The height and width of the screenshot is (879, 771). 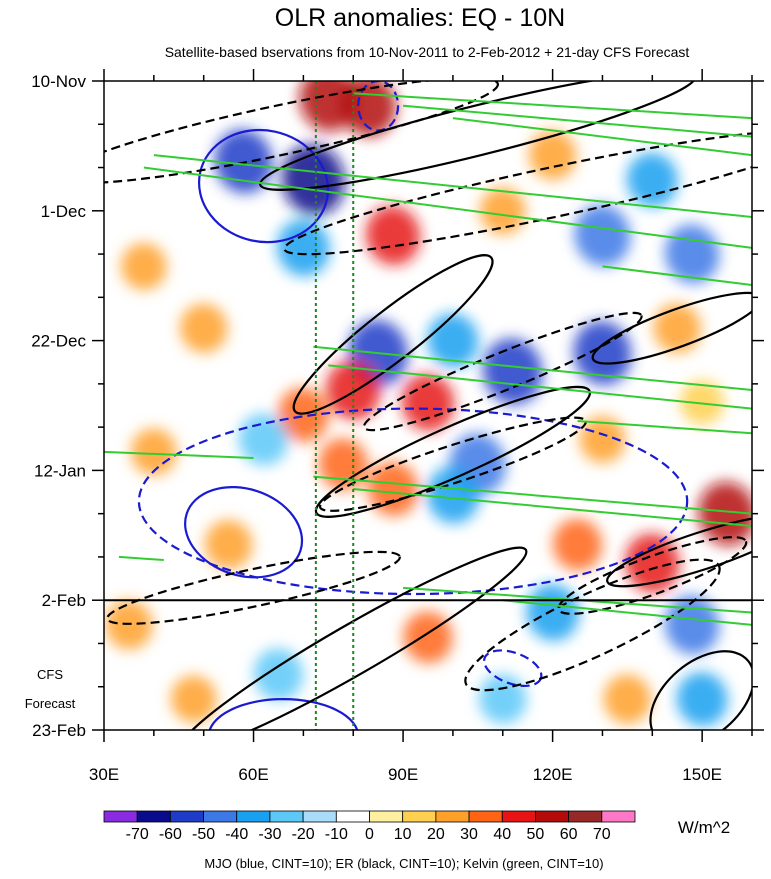 What do you see at coordinates (58, 81) in the screenshot?
I see `y-tick-label-0: 10-Nov` at bounding box center [58, 81].